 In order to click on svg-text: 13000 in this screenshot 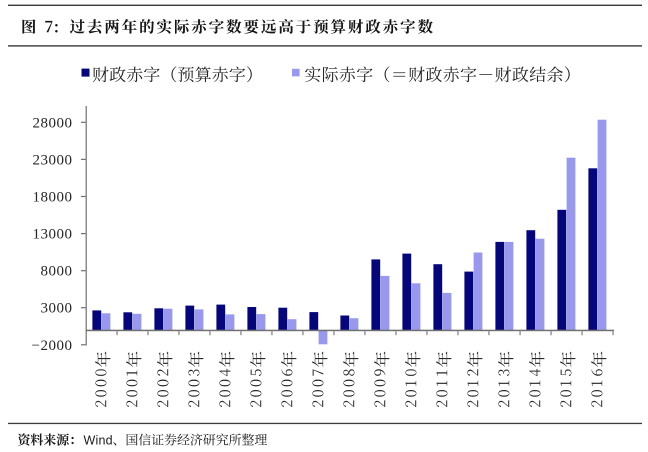, I will do `click(53, 235)`.